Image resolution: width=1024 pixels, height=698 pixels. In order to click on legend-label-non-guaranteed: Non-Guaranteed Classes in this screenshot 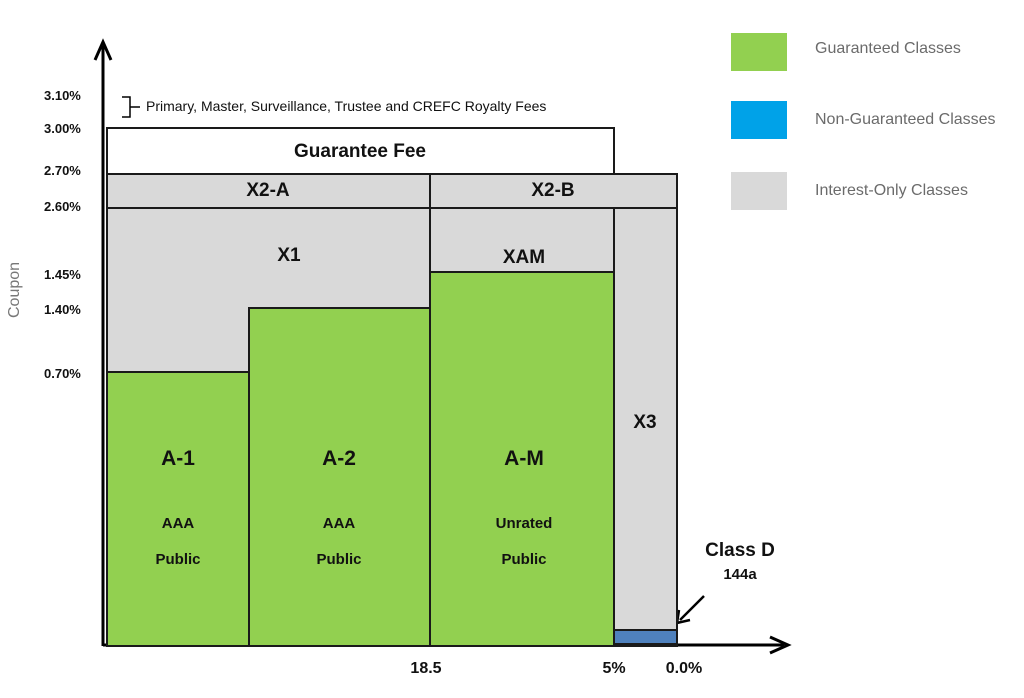, I will do `click(905, 120)`.